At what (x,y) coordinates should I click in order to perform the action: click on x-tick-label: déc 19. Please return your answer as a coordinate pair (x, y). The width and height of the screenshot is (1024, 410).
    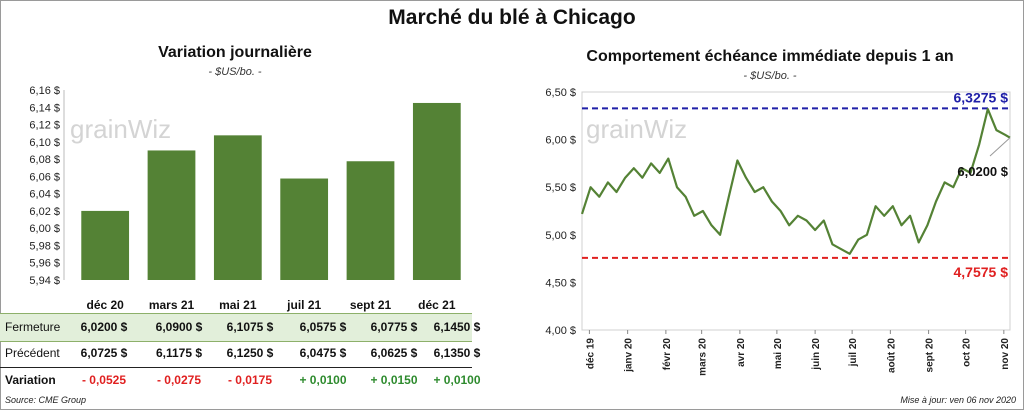
    Looking at the image, I should click on (590, 354).